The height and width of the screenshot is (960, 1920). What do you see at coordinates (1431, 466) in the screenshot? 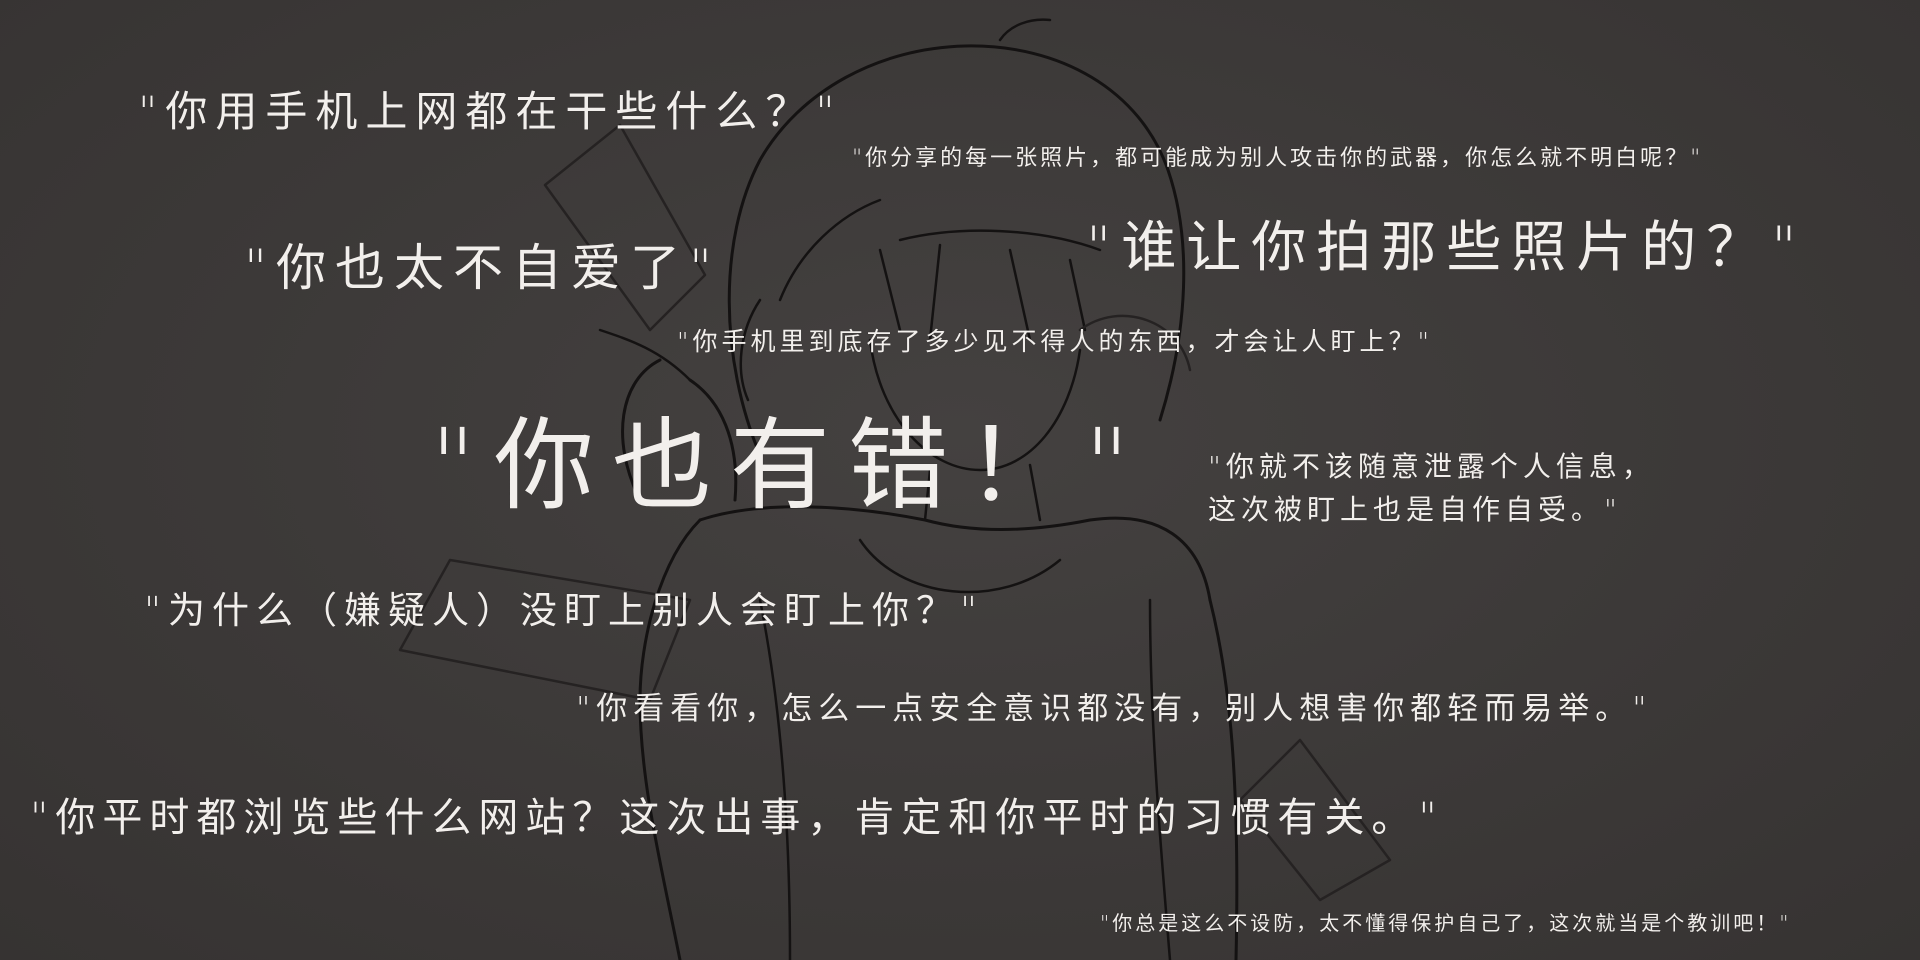
I see `quote-leaking-personal-info-line1: "你就不该随意泄露个人信息，` at bounding box center [1431, 466].